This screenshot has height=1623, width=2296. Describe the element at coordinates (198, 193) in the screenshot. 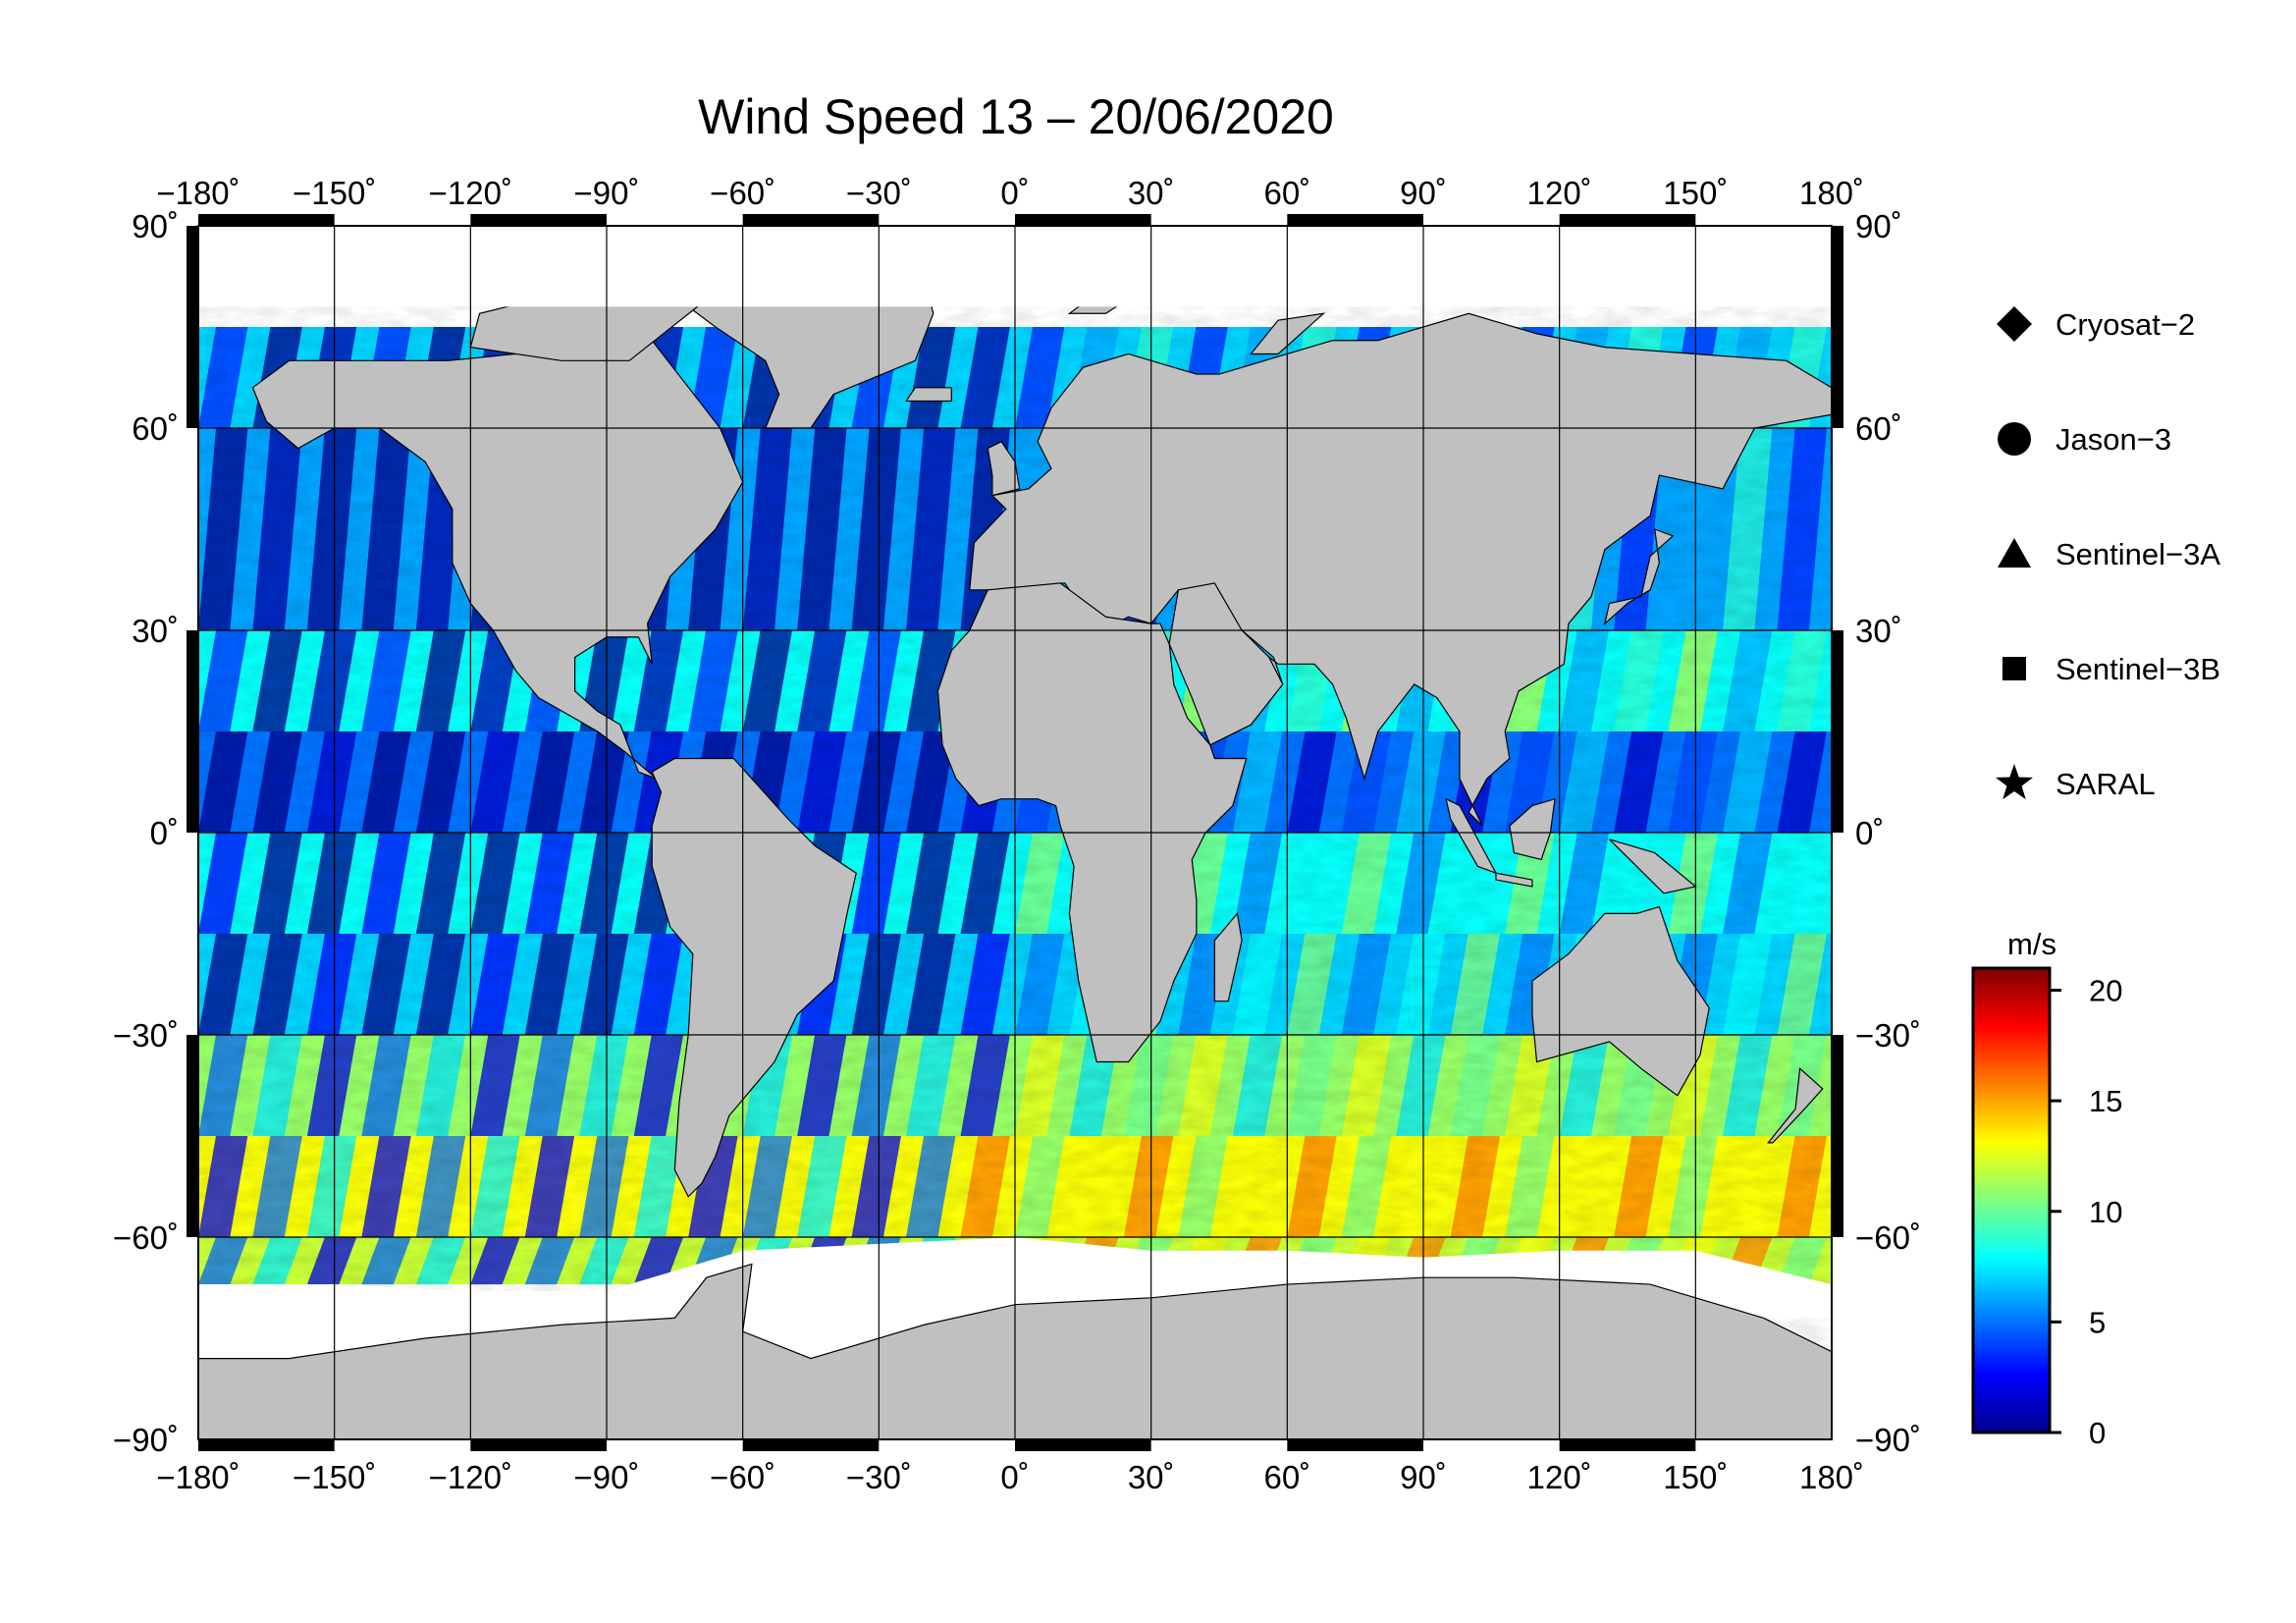

I see `lon-tick-top: −180˚` at that location.